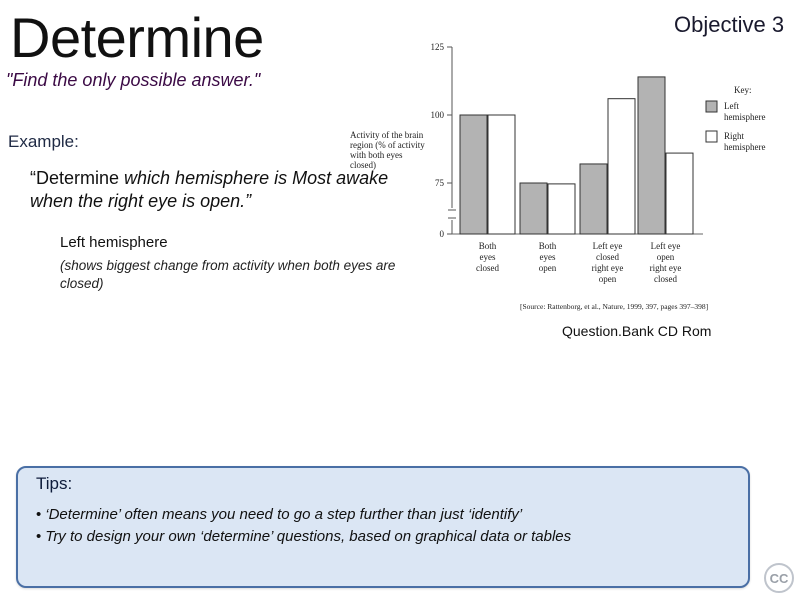  I want to click on legend-title: Key:, so click(743, 90).